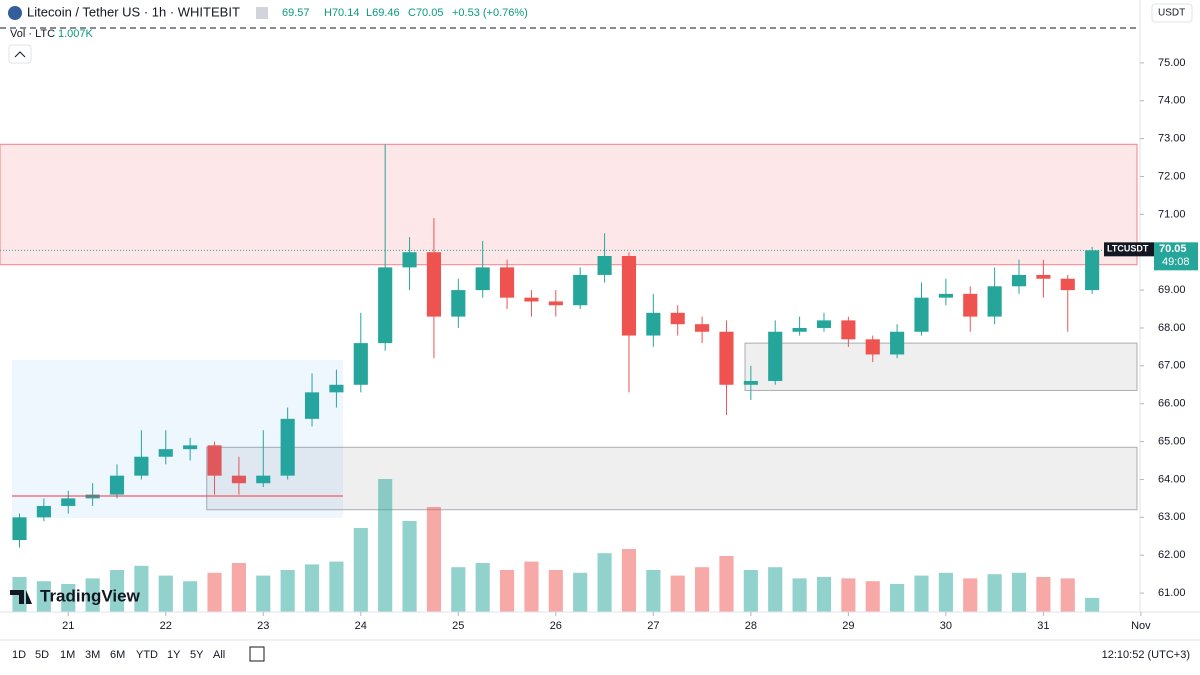 The image size is (1200, 675). Describe the element at coordinates (1172, 555) in the screenshot. I see `y-tick-label: 62.00` at that location.